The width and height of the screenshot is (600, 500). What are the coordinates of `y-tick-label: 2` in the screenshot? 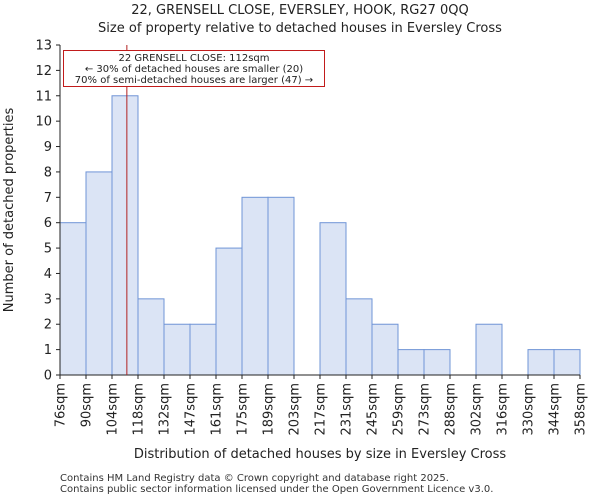 It's located at (48, 325).